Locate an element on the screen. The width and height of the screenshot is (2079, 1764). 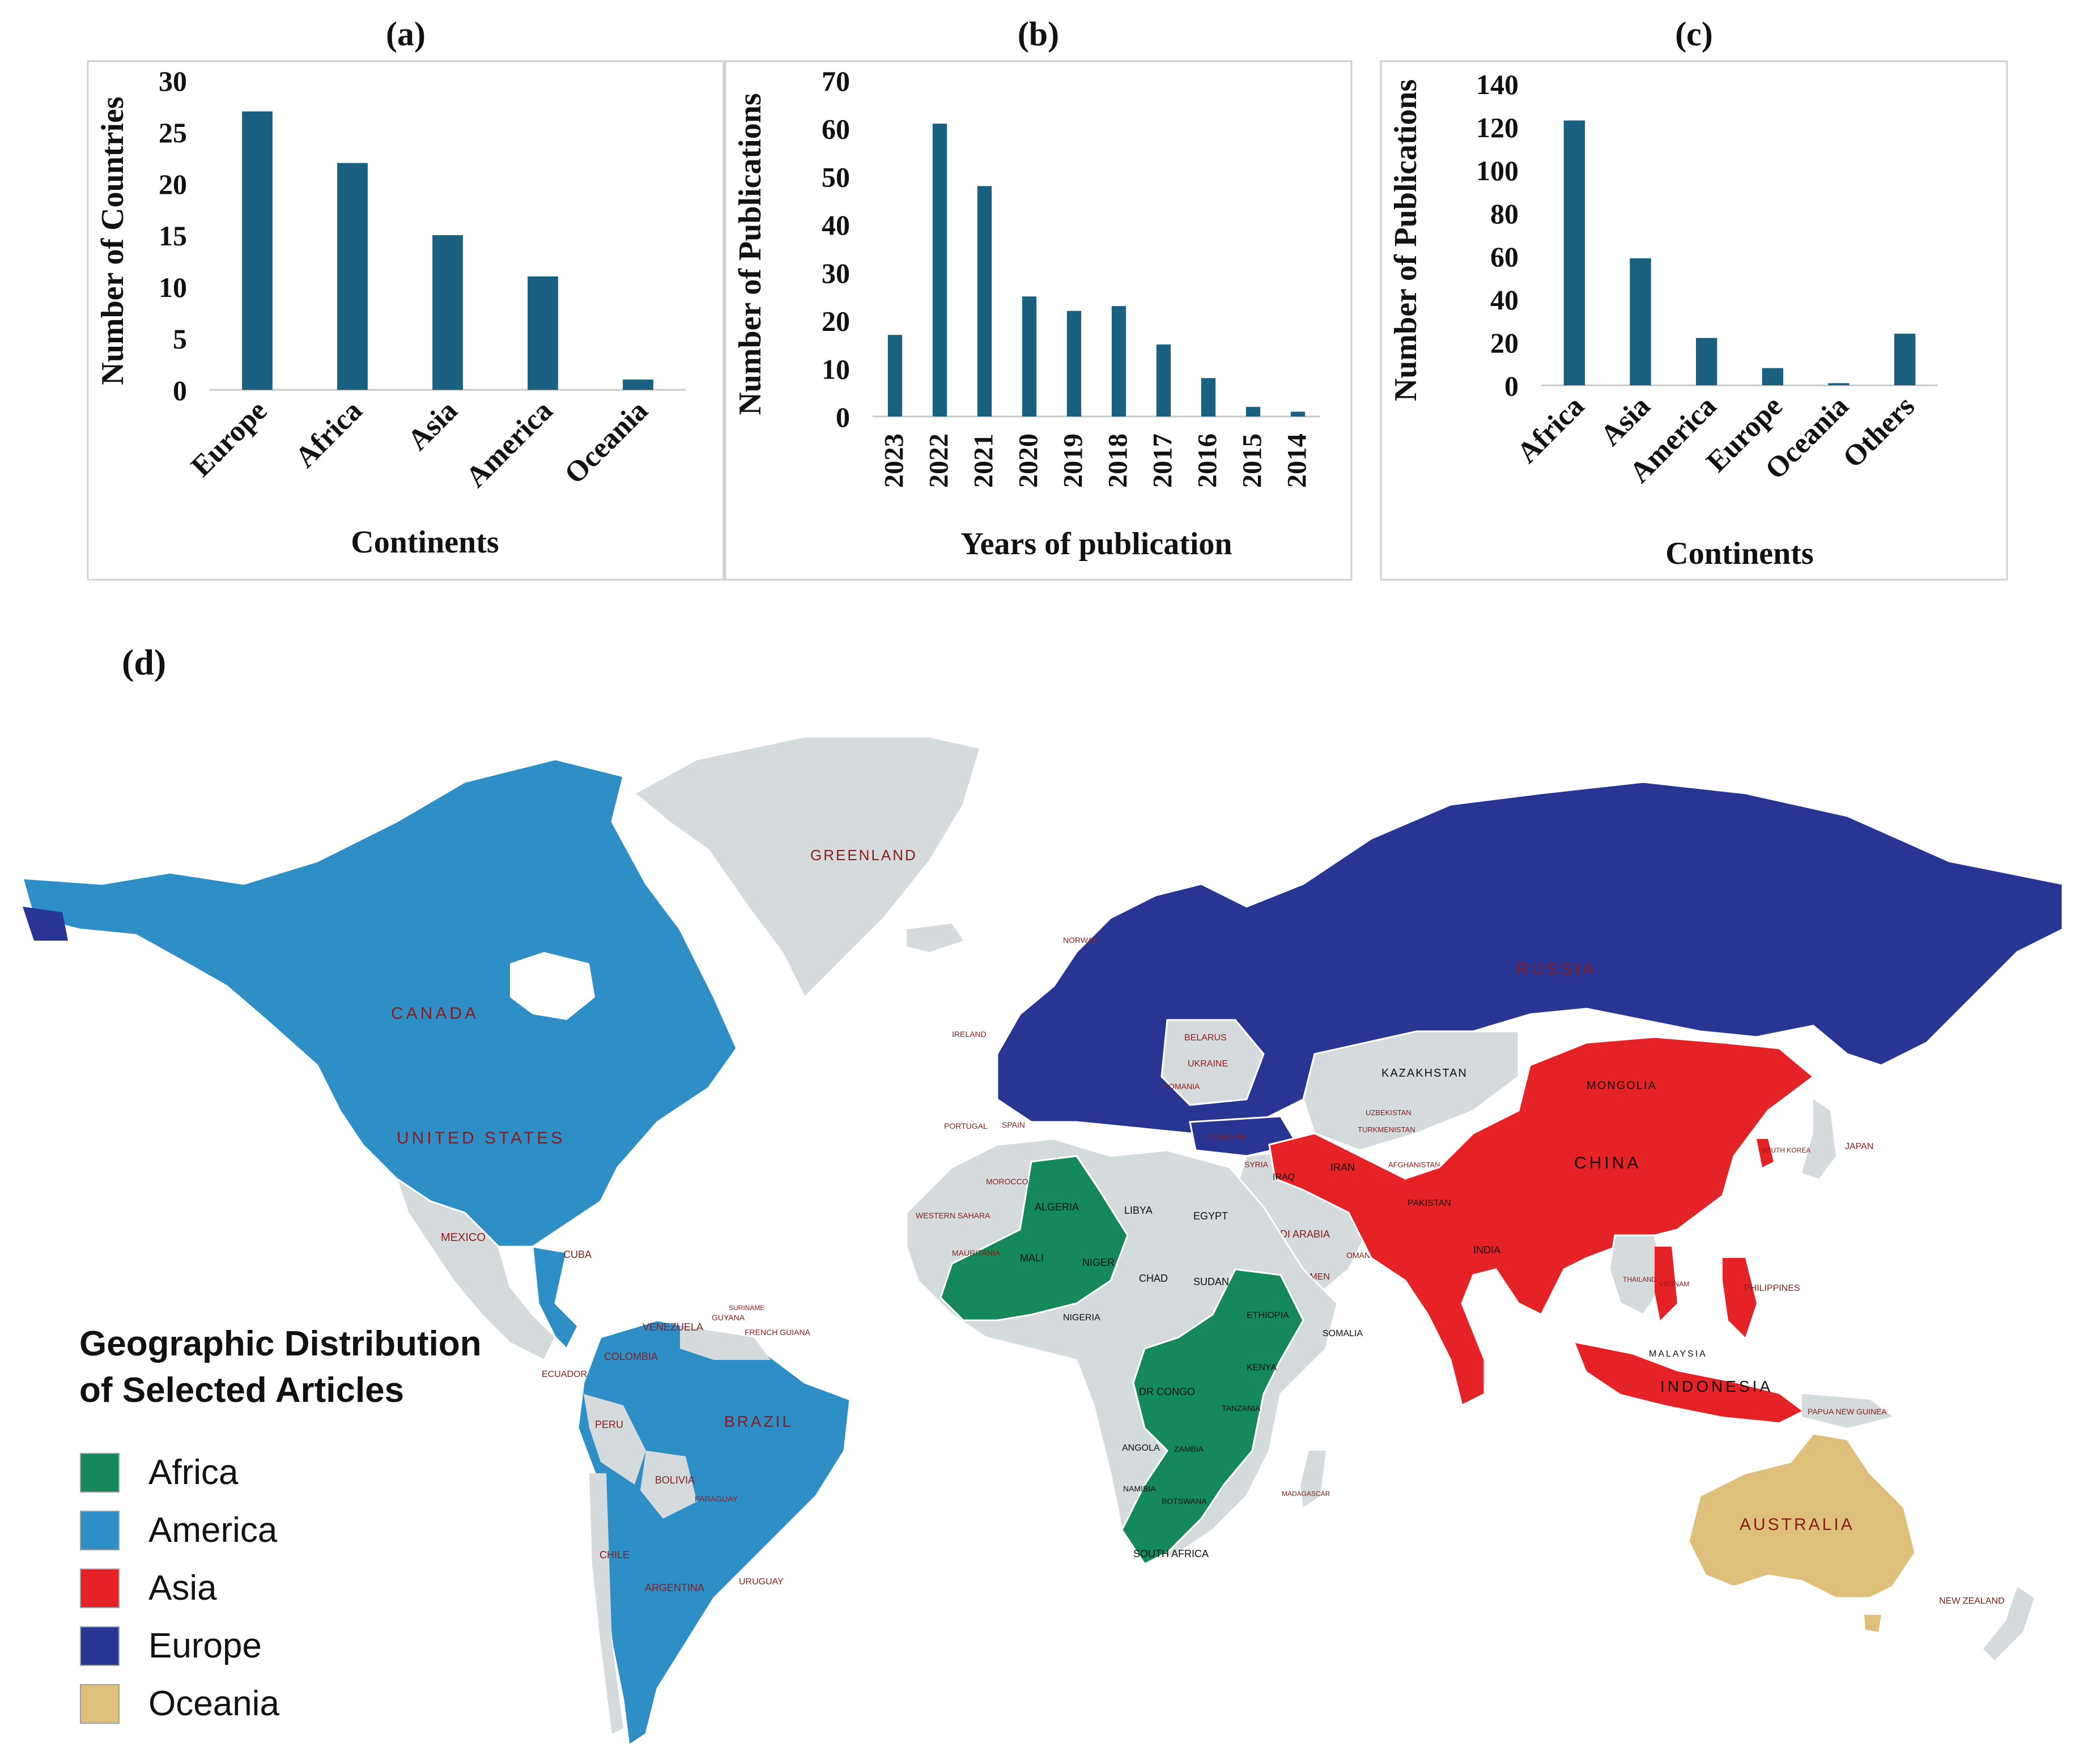
label-ethiopia: ETHIOPIA is located at coordinates (1268, 1315).